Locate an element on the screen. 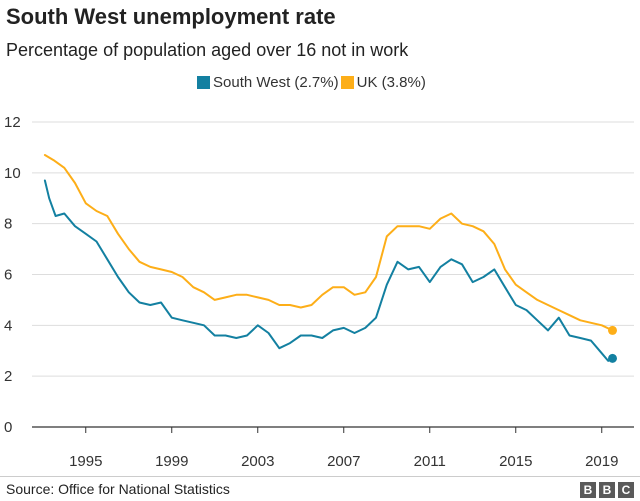 This screenshot has width=640, height=501. x-tick-label: 2015 is located at coordinates (515, 461).